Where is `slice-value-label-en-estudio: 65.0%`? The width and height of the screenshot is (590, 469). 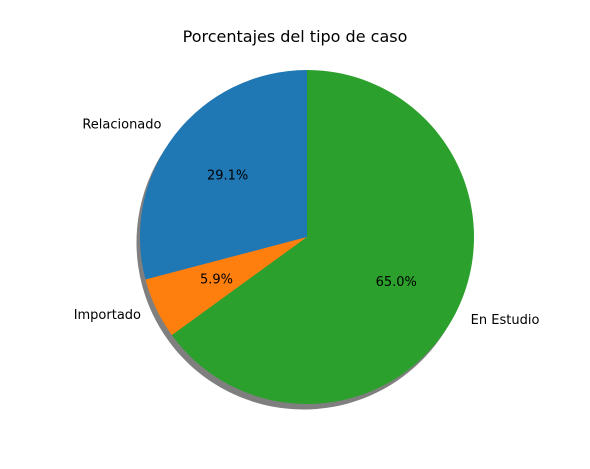 slice-value-label-en-estudio: 65.0% is located at coordinates (396, 282).